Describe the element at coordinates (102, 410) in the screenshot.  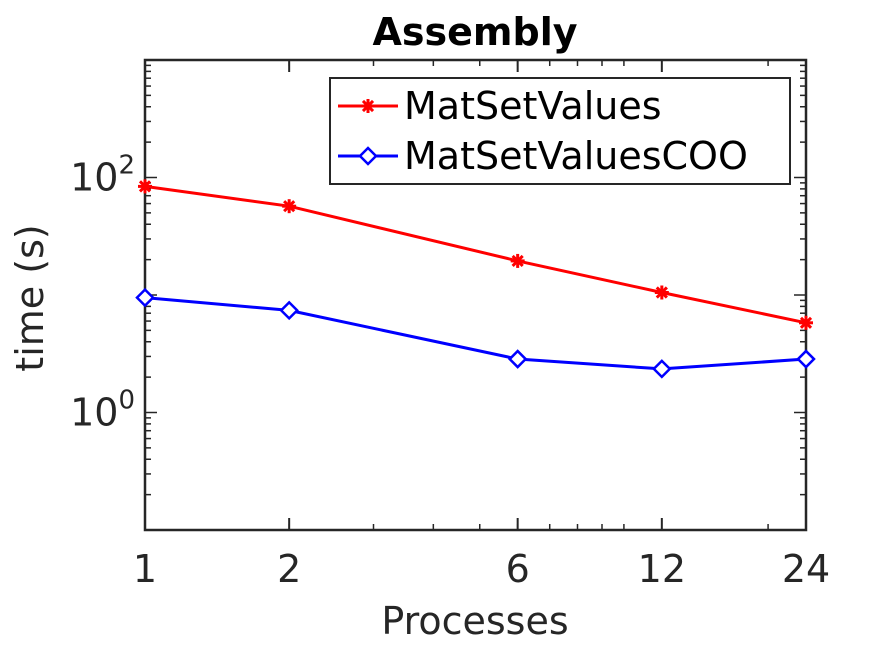
I see `y-tick-label: 10⁰` at that location.